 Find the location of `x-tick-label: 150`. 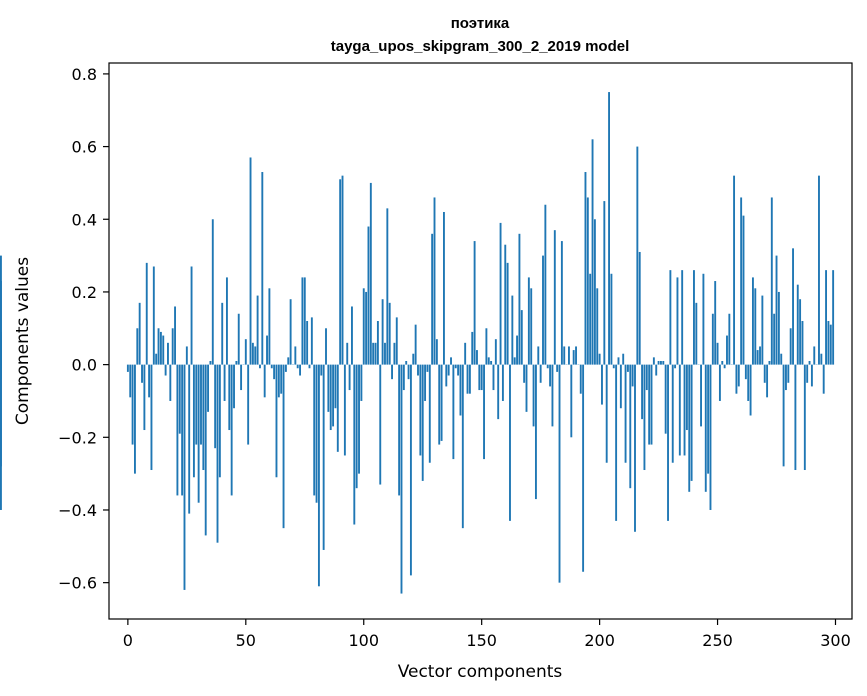

x-tick-label: 150 is located at coordinates (481, 640).